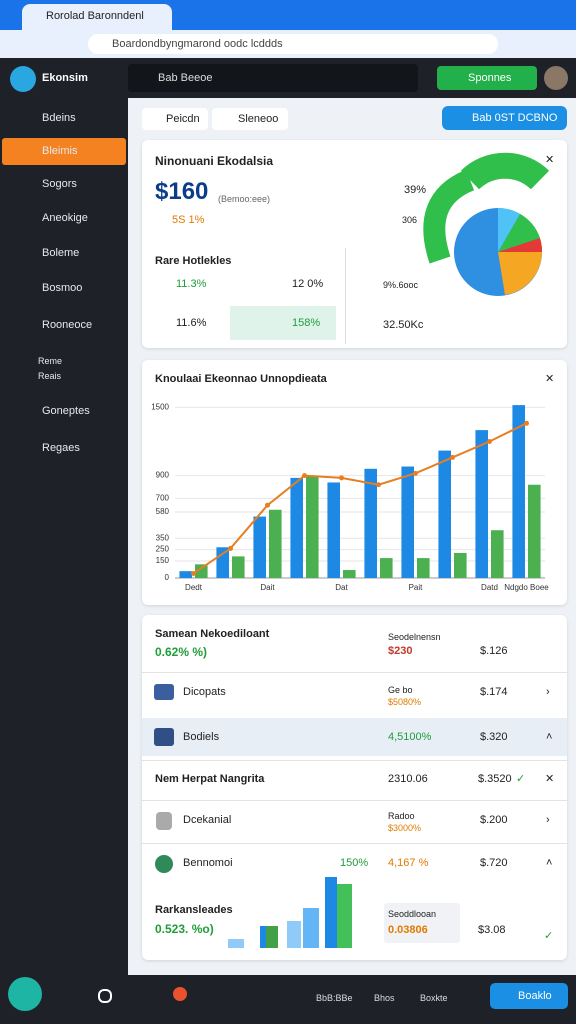  I want to click on change: 5S 1%, so click(188, 220).